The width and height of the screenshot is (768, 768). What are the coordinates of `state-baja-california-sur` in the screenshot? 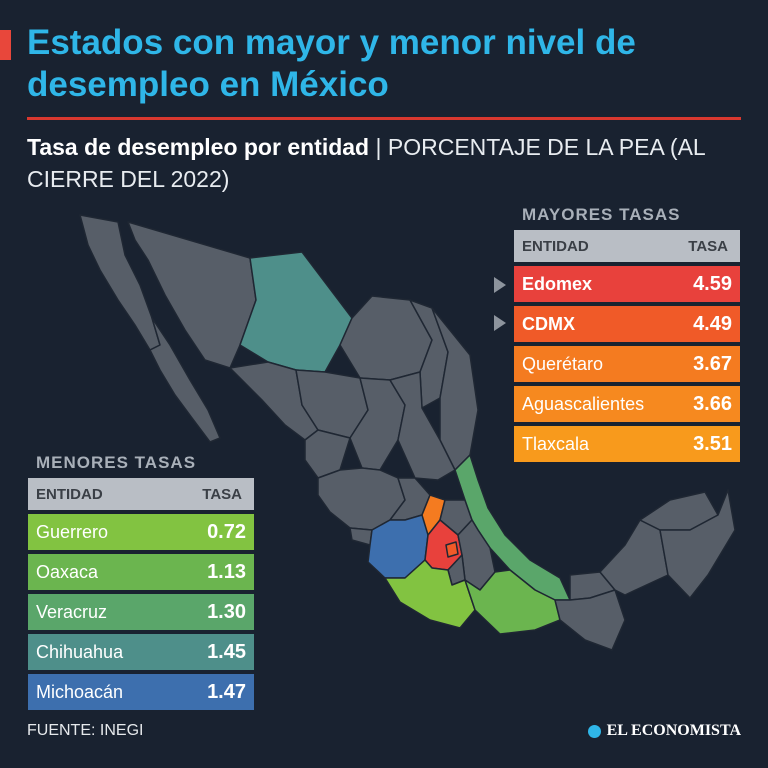 It's located at (185, 380).